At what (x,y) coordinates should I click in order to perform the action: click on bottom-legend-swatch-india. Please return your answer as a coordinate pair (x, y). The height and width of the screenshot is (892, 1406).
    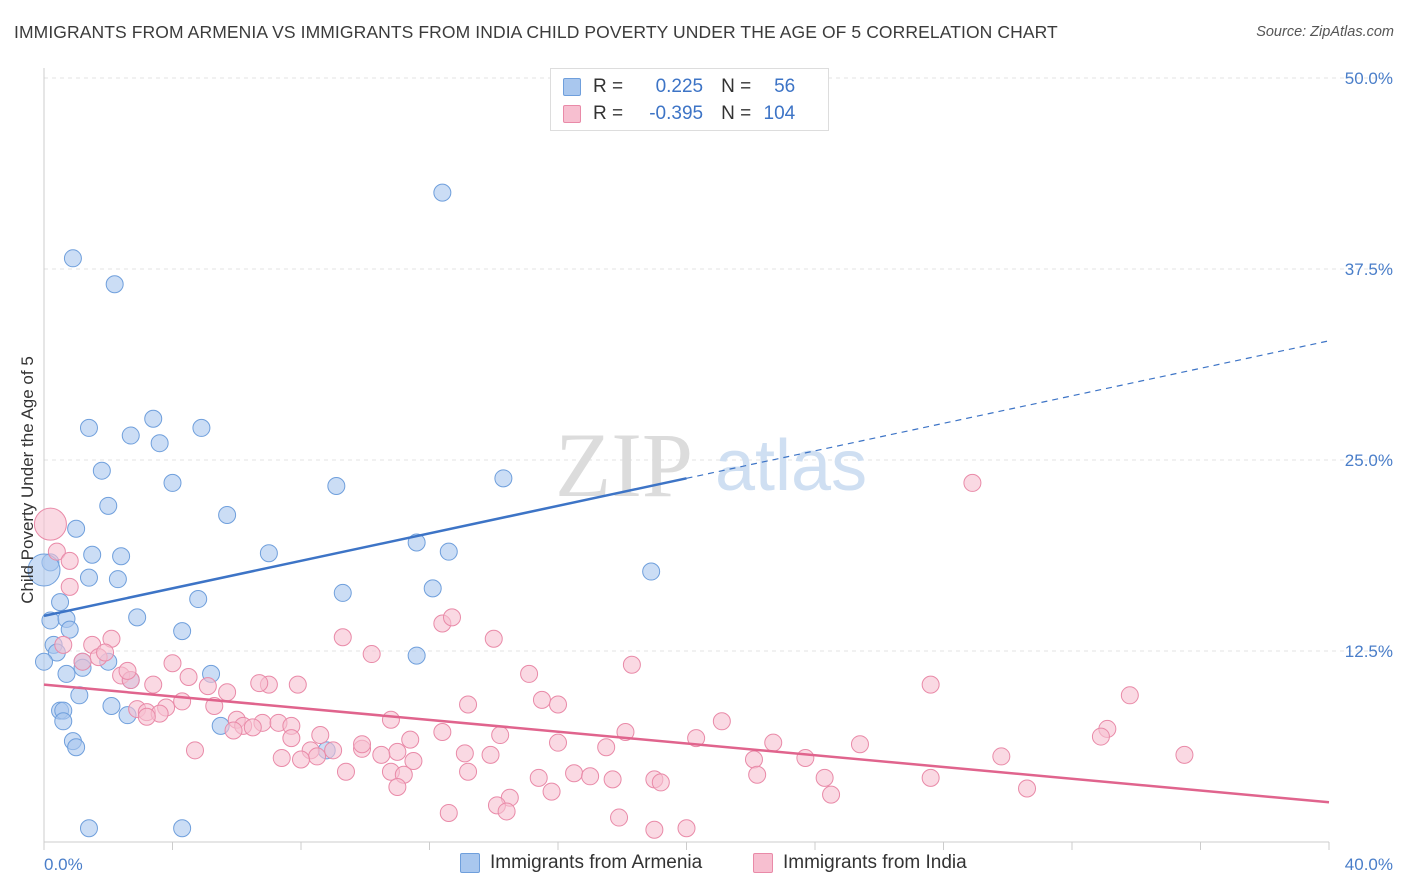
    Looking at the image, I should click on (763, 863).